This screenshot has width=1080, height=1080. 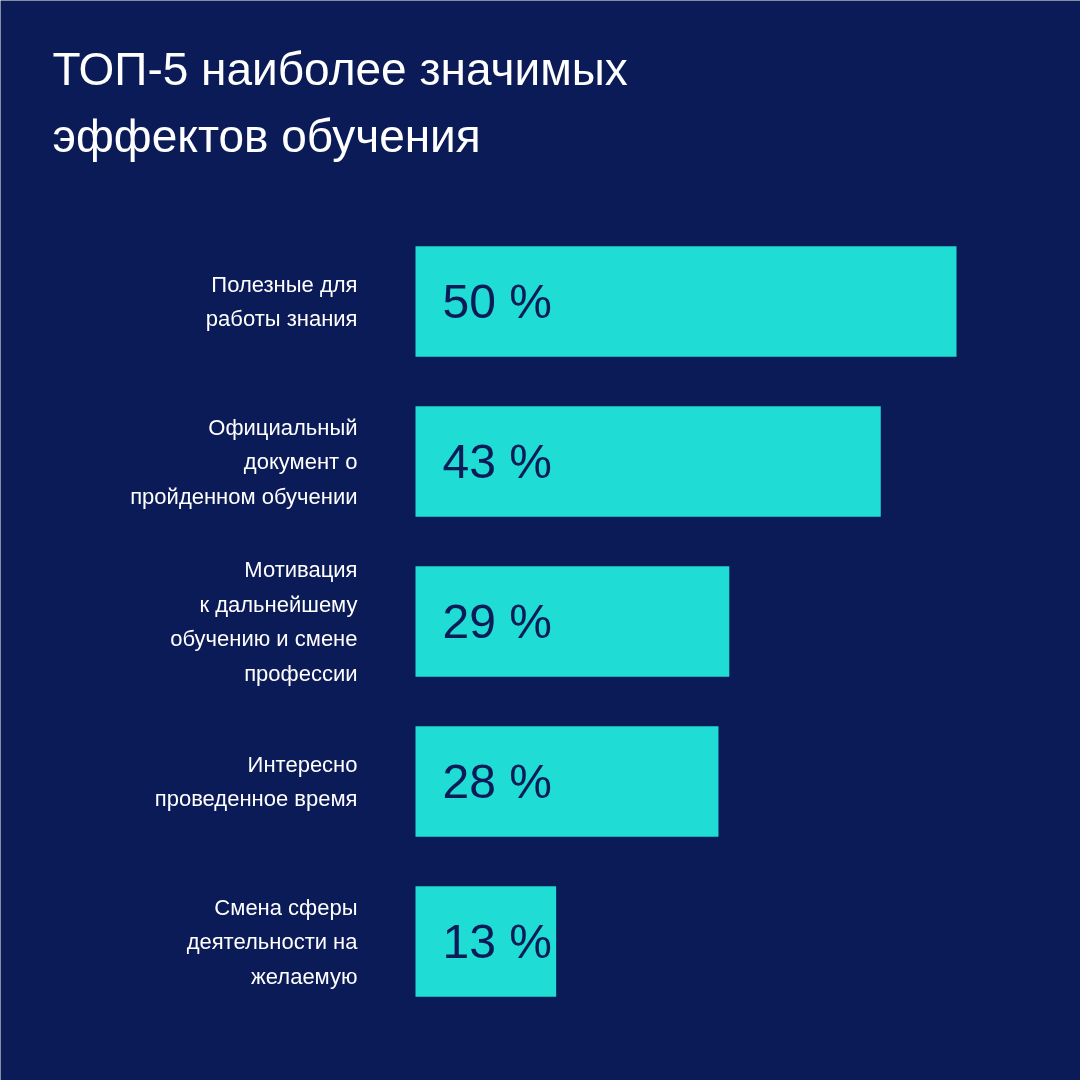 What do you see at coordinates (497, 621) in the screenshot?
I see `data-label: 29 %` at bounding box center [497, 621].